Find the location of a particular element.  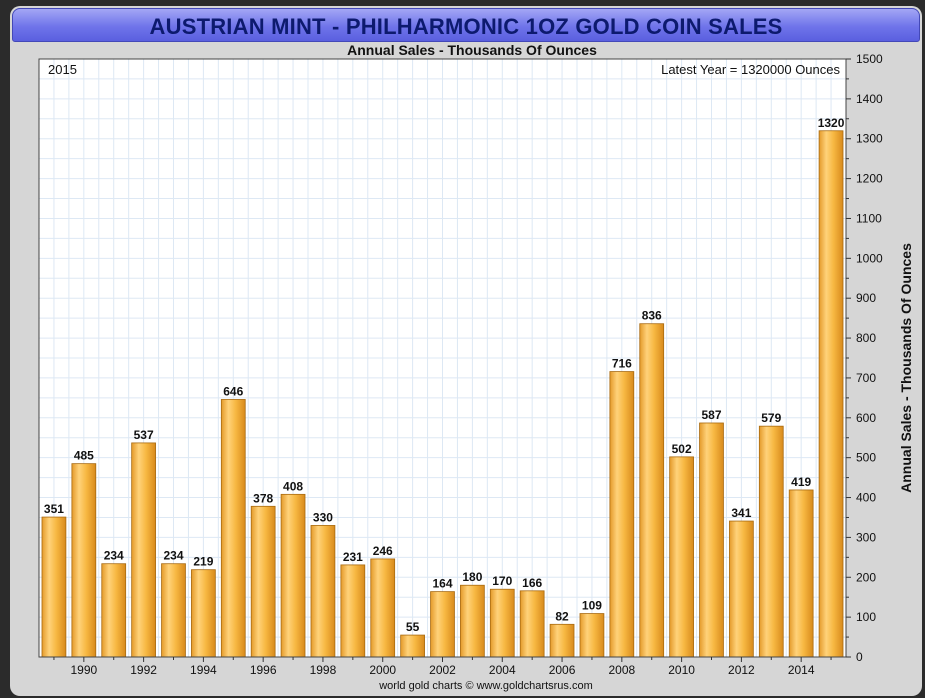

bar-2009 is located at coordinates (652, 490).